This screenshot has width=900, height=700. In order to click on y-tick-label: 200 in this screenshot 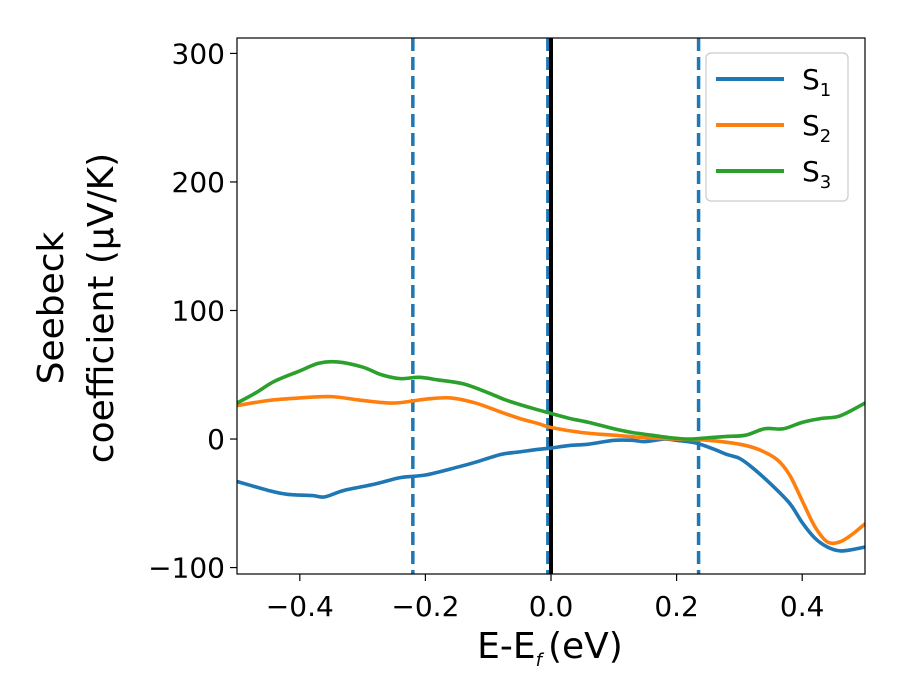, I will do `click(198, 182)`.